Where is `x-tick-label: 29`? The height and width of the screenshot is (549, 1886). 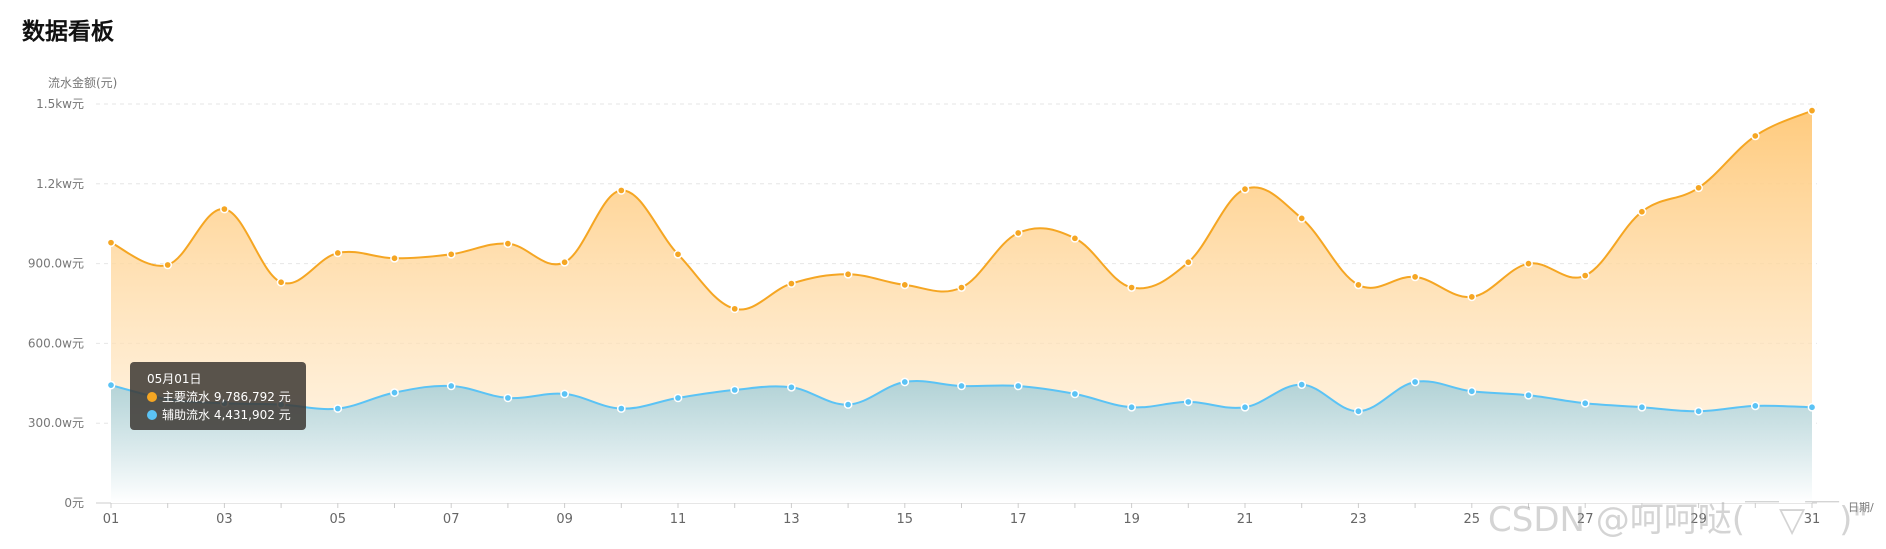 x-tick-label: 29 is located at coordinates (1698, 519).